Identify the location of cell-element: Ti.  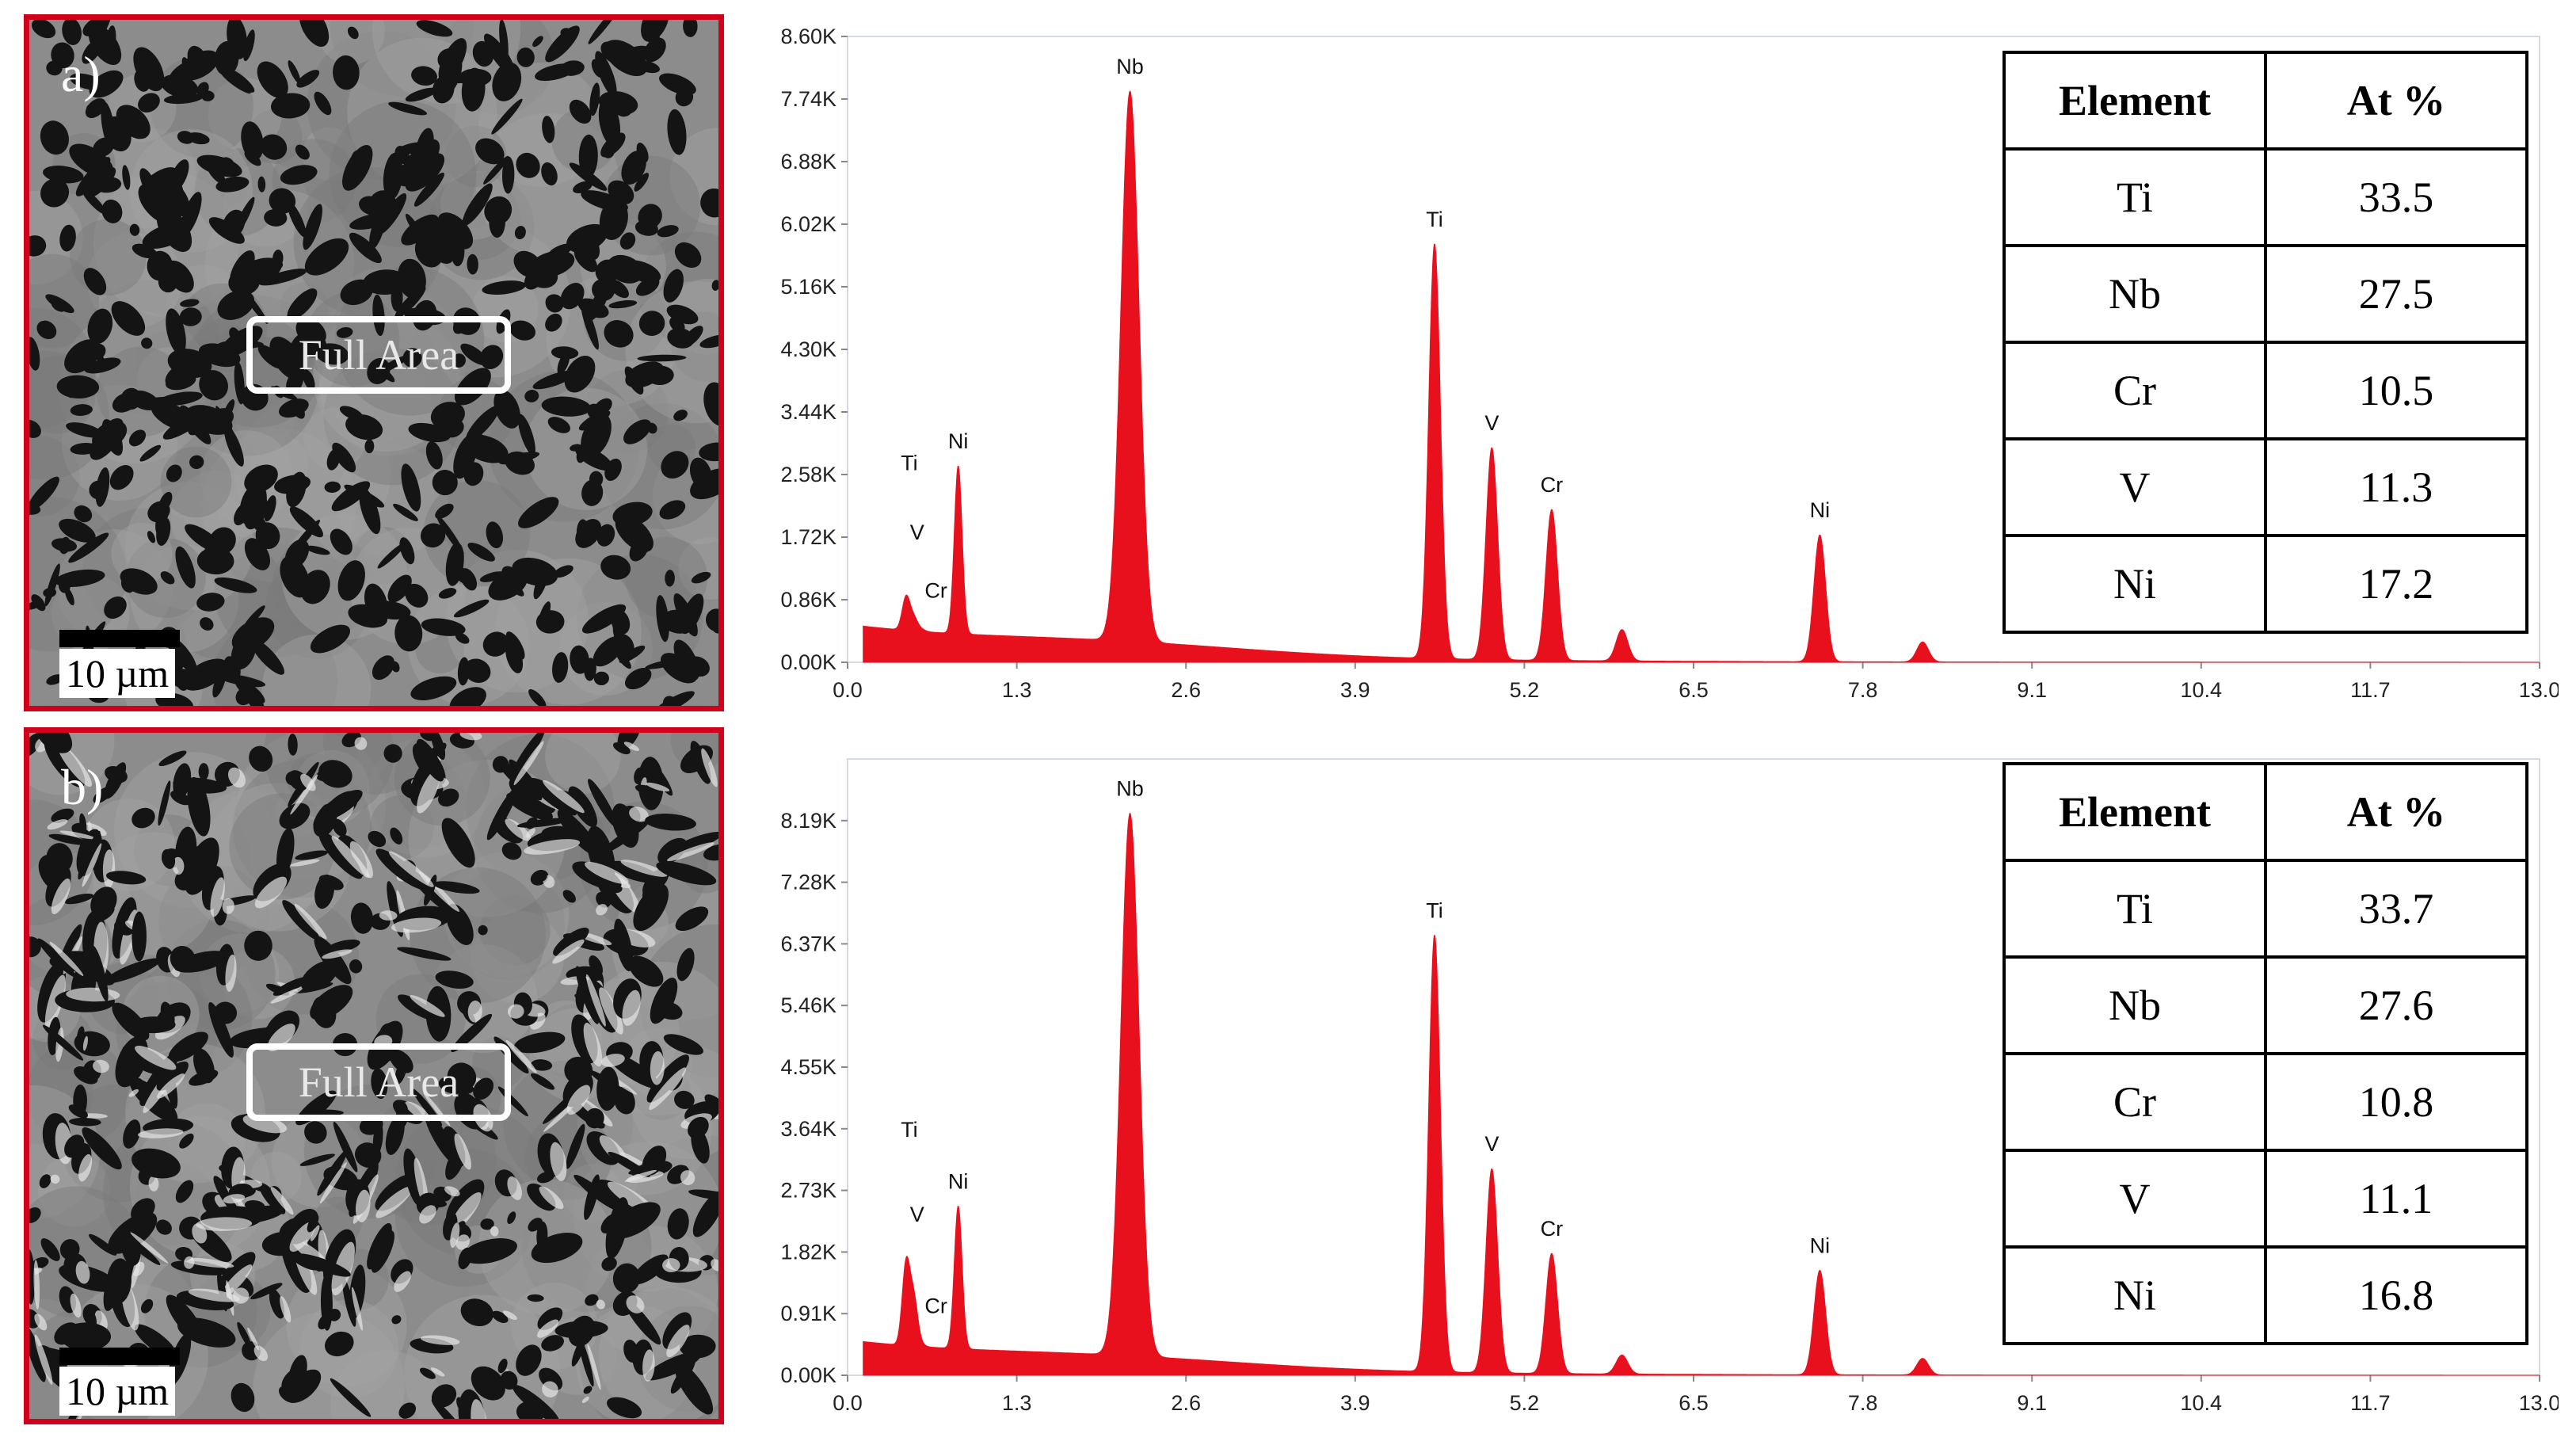
(2134, 197).